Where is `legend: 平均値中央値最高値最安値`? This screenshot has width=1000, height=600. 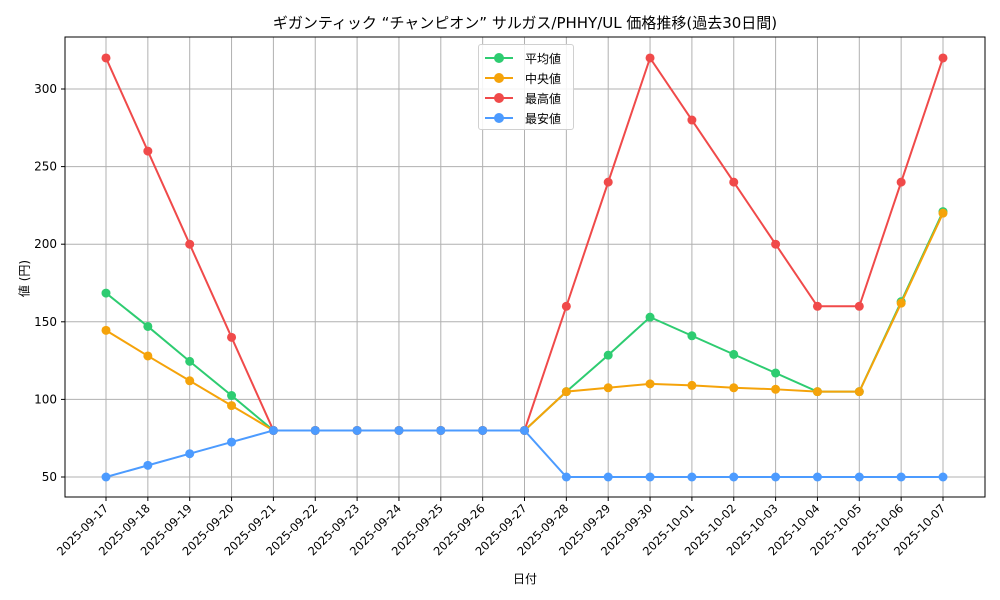 legend: 平均値中央値最高値最安値 is located at coordinates (526, 87).